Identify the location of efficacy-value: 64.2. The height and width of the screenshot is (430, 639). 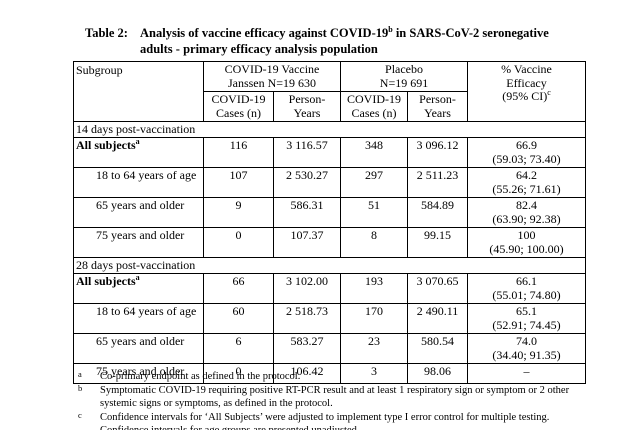
(527, 175).